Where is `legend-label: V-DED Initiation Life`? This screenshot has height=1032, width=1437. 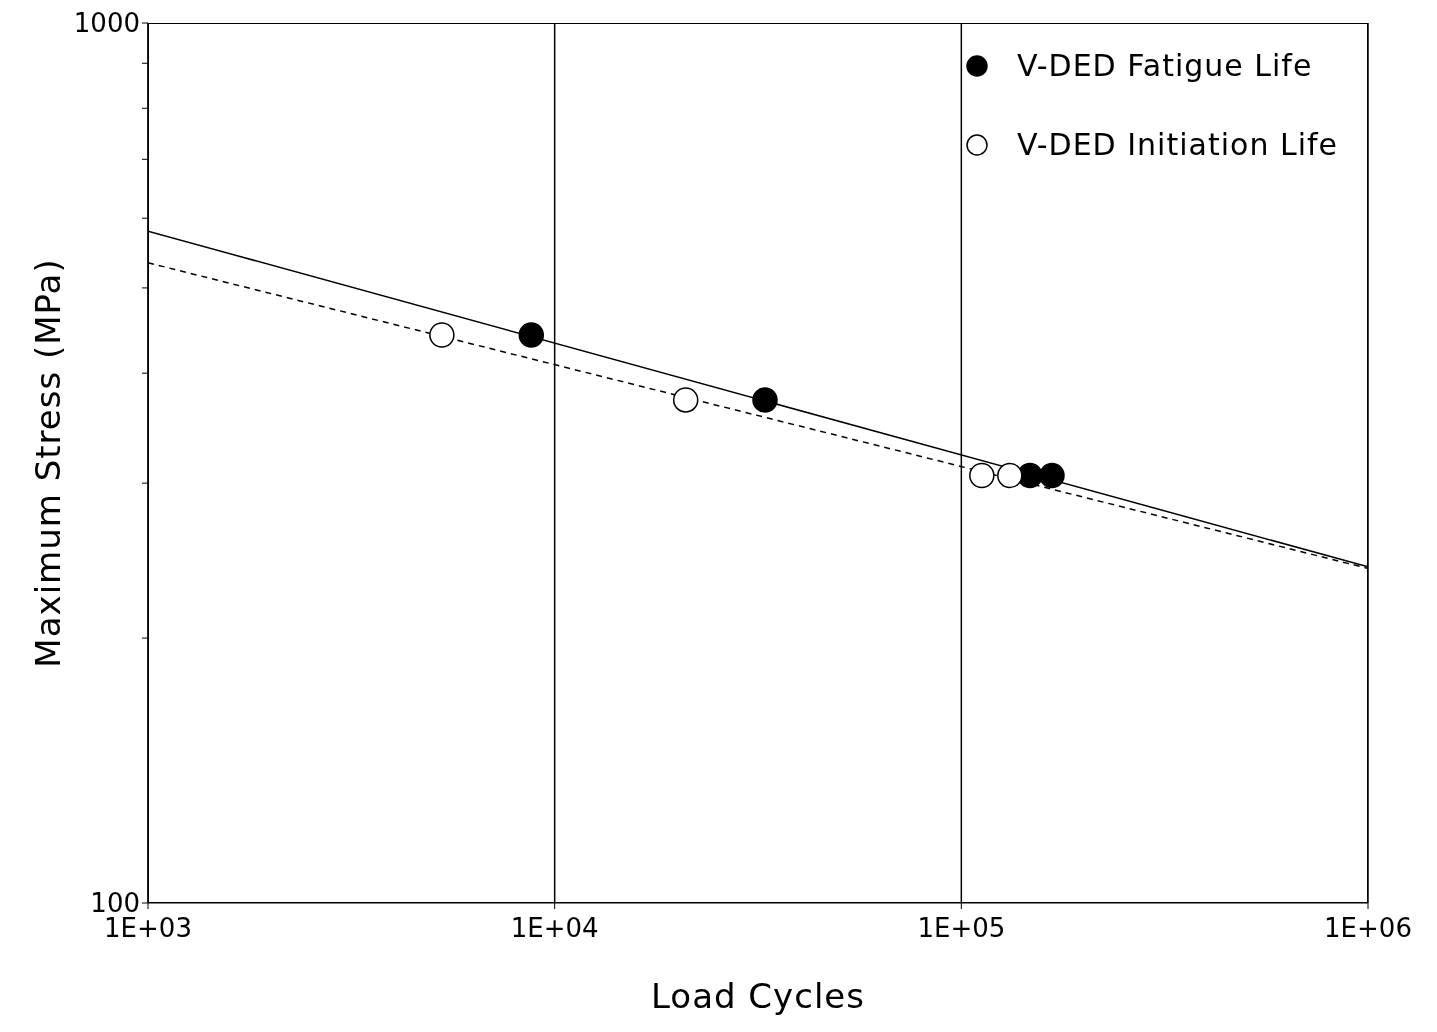
legend-label: V-DED Initiation Life is located at coordinates (1177, 144).